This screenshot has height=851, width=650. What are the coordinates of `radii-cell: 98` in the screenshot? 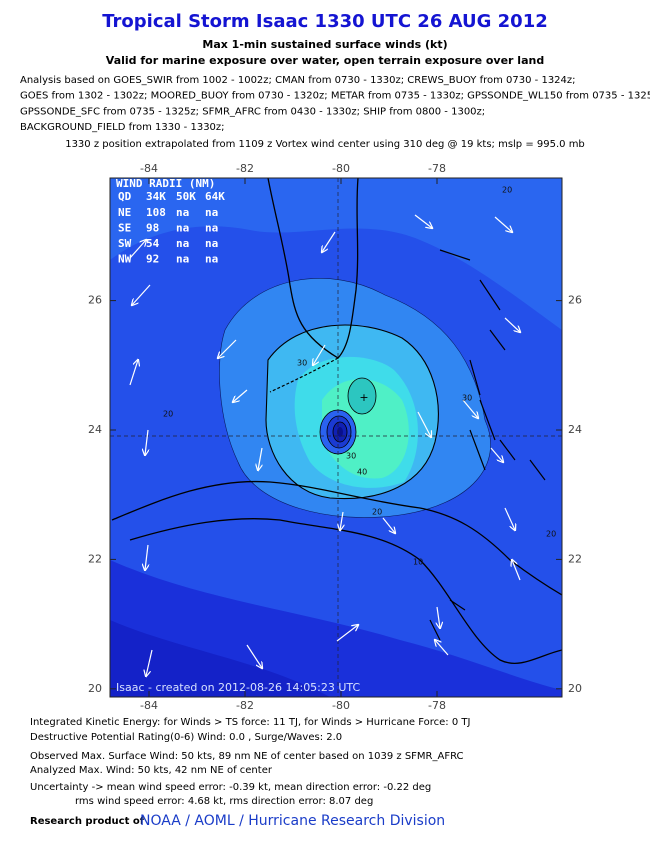 It's located at (152, 228).